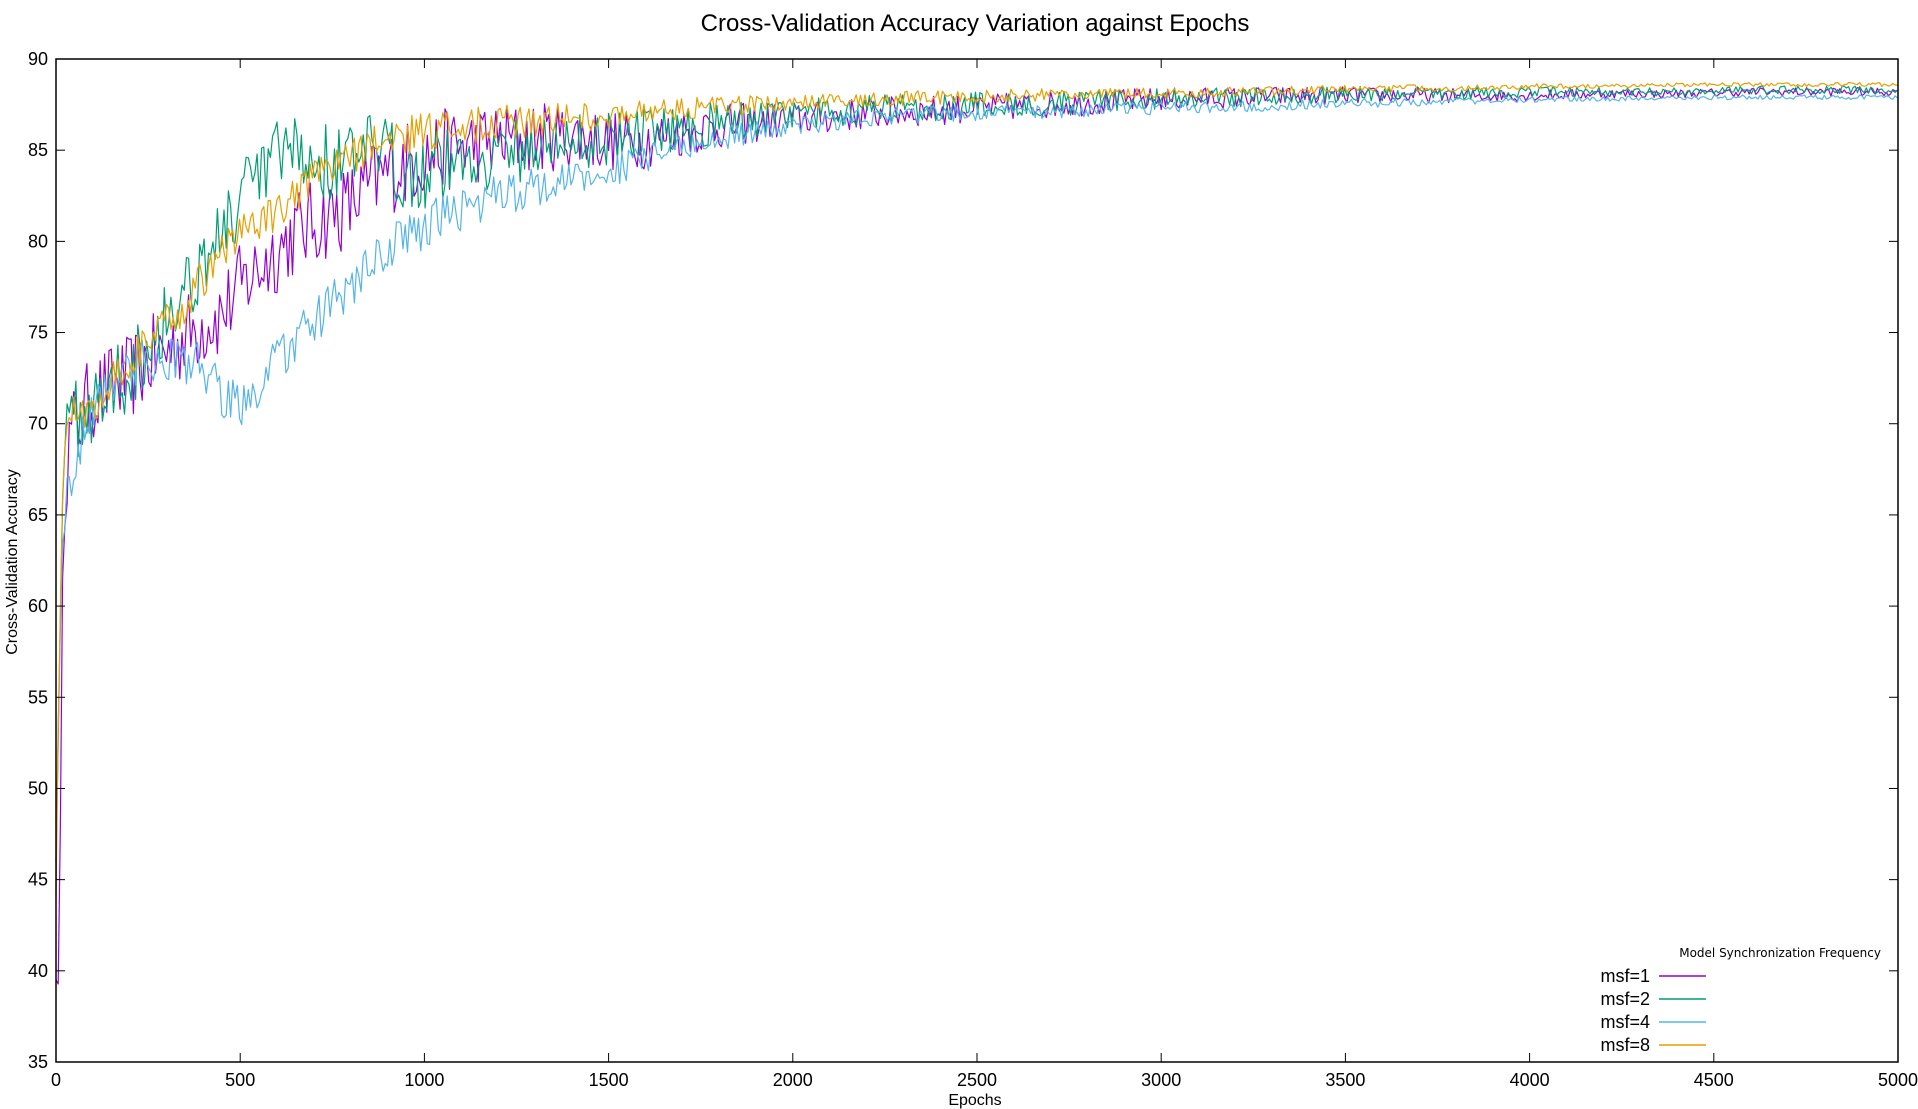 The width and height of the screenshot is (1918, 1109). Describe the element at coordinates (38, 333) in the screenshot. I see `y-tick-label: 75` at that location.